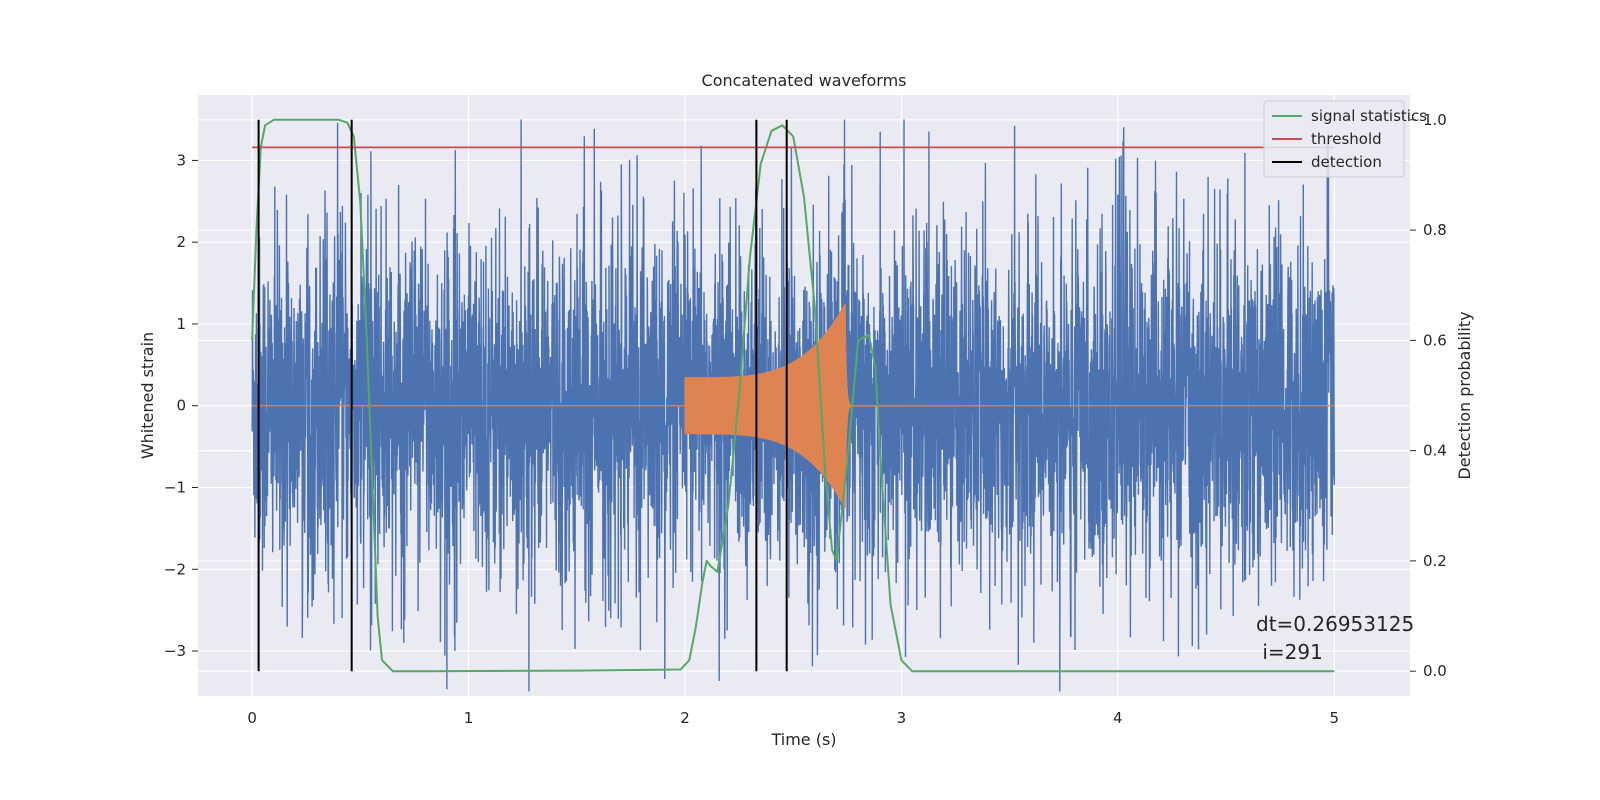  Describe the element at coordinates (902, 718) in the screenshot. I see `x-tick-label: 3` at that location.